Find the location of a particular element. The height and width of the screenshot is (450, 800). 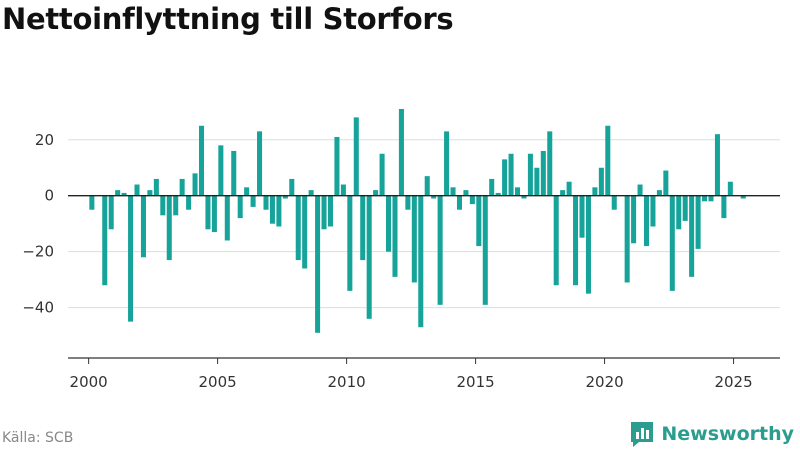

x-axis-ticks: 2000 2005 2010 2015 2020 2025 is located at coordinates (411, 374).